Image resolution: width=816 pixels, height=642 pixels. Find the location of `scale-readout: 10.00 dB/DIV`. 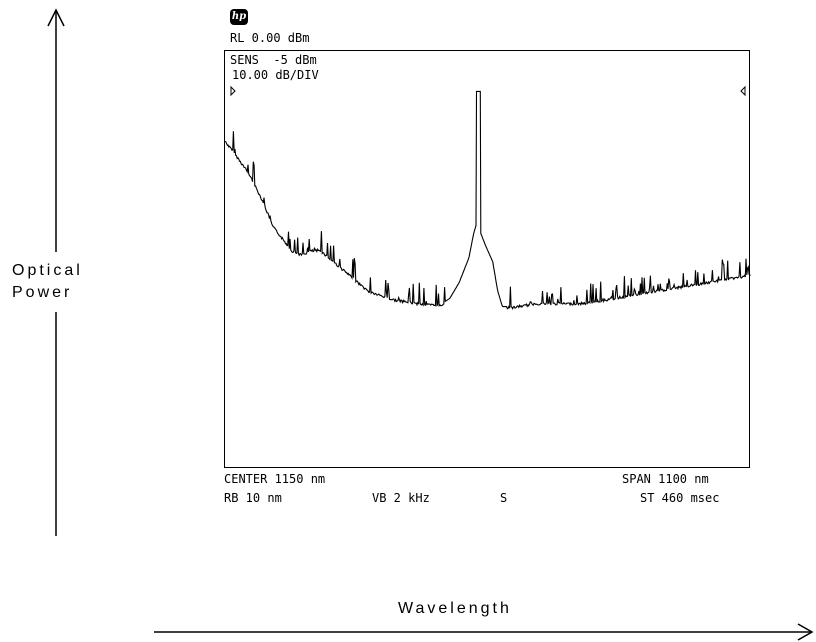

scale-readout: 10.00 dB/DIV is located at coordinates (275, 75).